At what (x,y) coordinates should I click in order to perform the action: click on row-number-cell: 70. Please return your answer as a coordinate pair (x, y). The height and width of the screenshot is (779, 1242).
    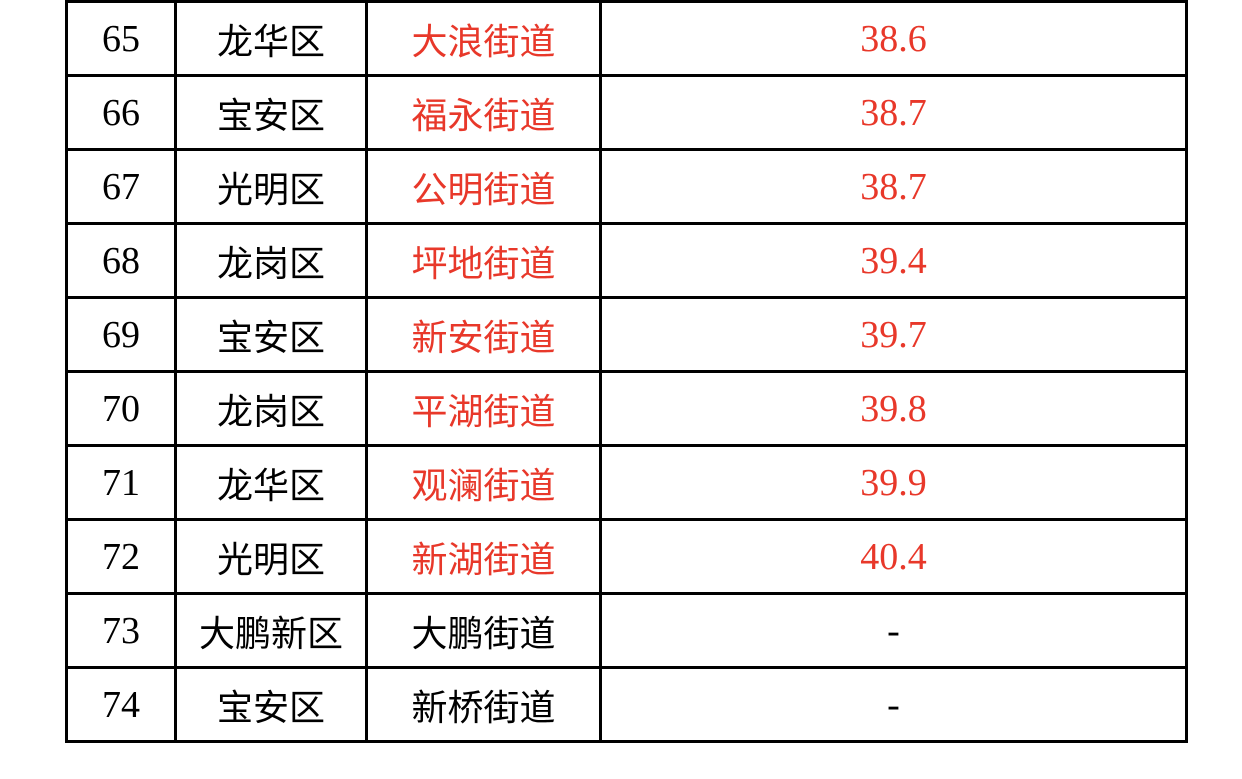
    Looking at the image, I should click on (121, 408).